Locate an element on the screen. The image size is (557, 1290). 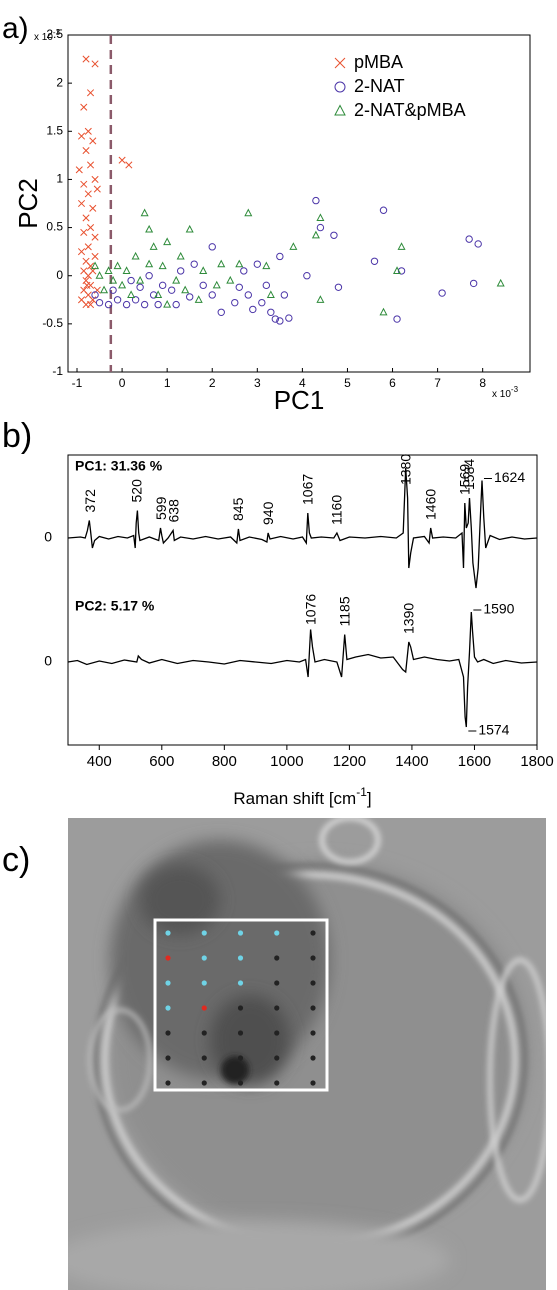
x-tick-label: 1400 is located at coordinates (411, 761).